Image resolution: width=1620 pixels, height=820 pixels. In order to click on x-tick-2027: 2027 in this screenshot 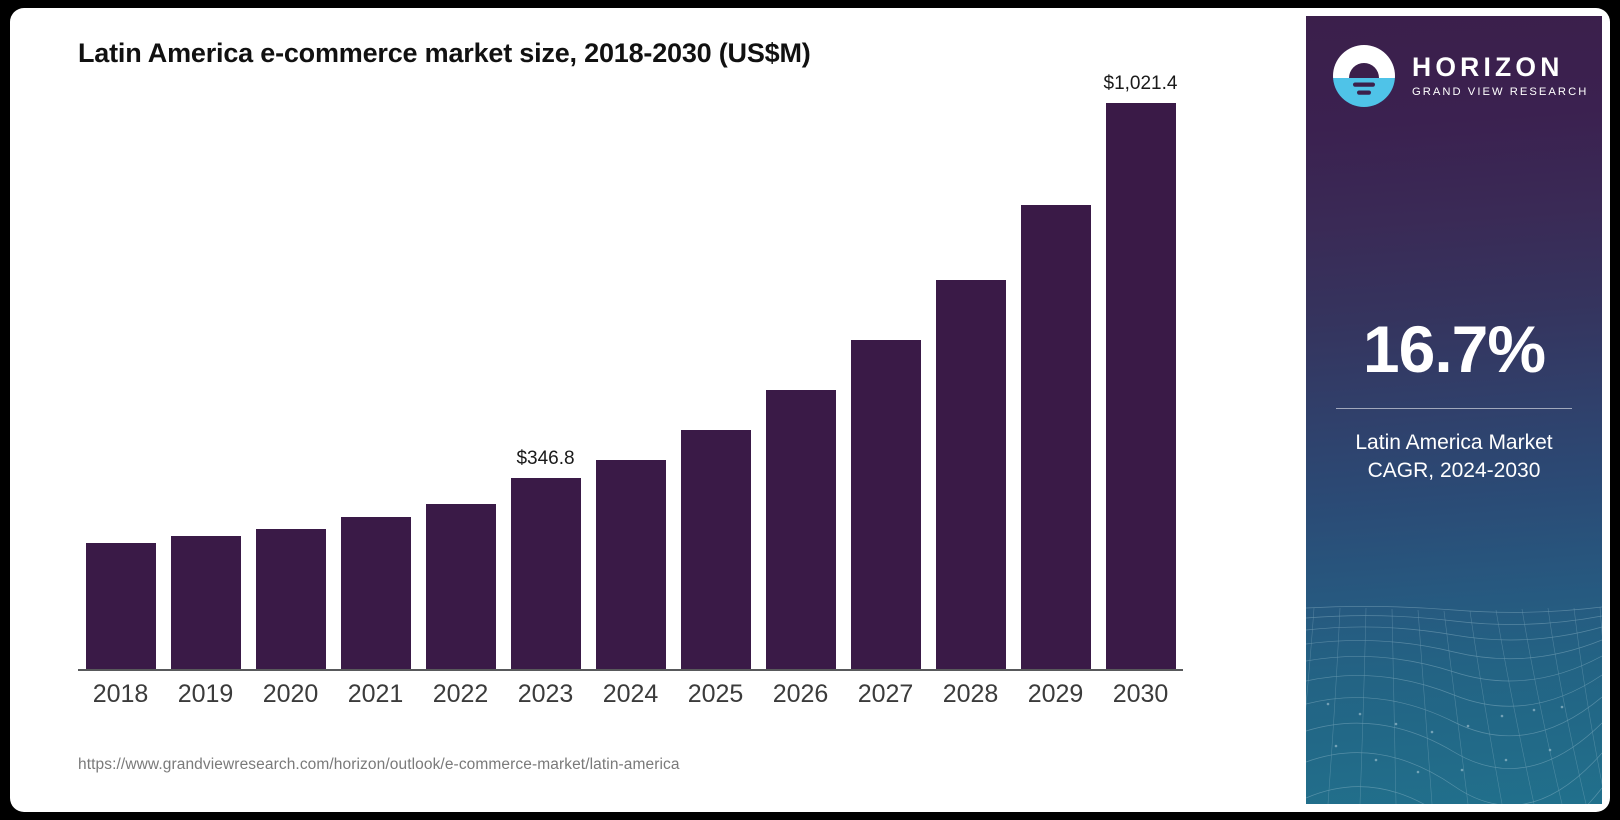, I will do `click(885, 694)`.